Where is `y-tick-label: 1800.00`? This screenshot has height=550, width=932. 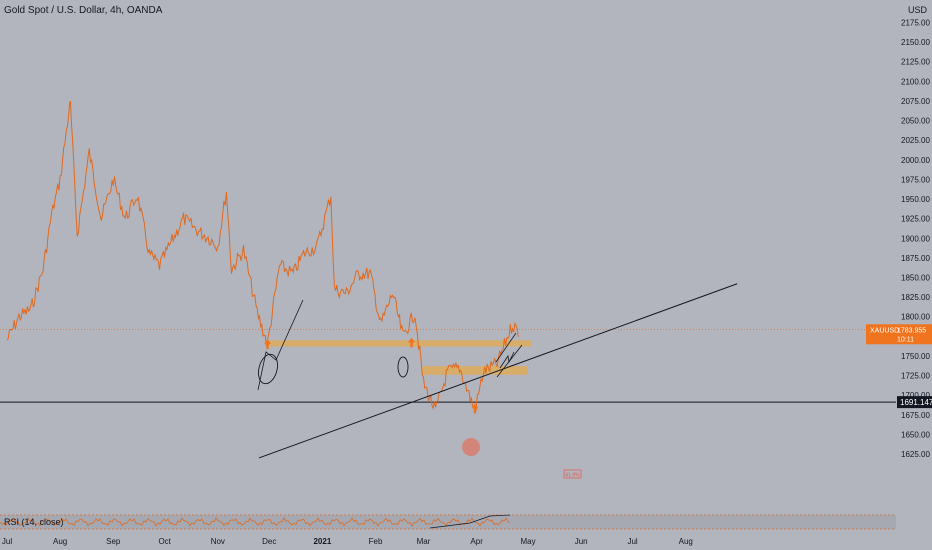 y-tick-label: 1800.00 is located at coordinates (915, 317).